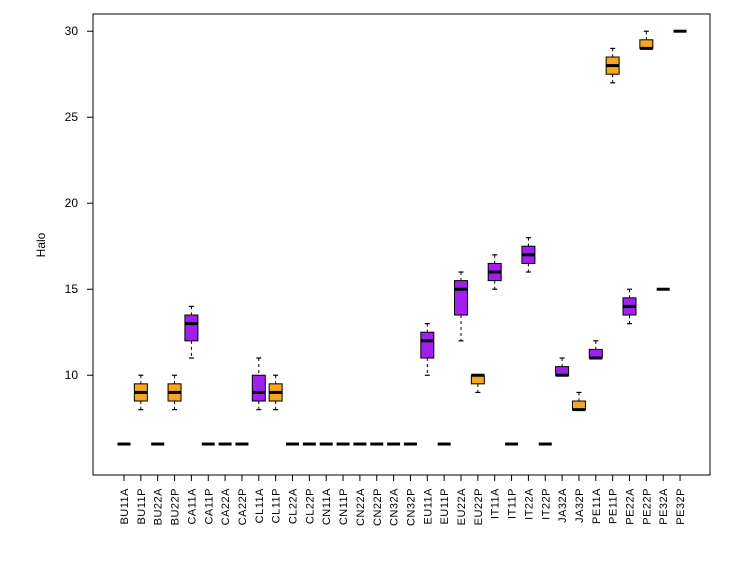  I want to click on x-tick-label: CN22A, so click(361, 507).